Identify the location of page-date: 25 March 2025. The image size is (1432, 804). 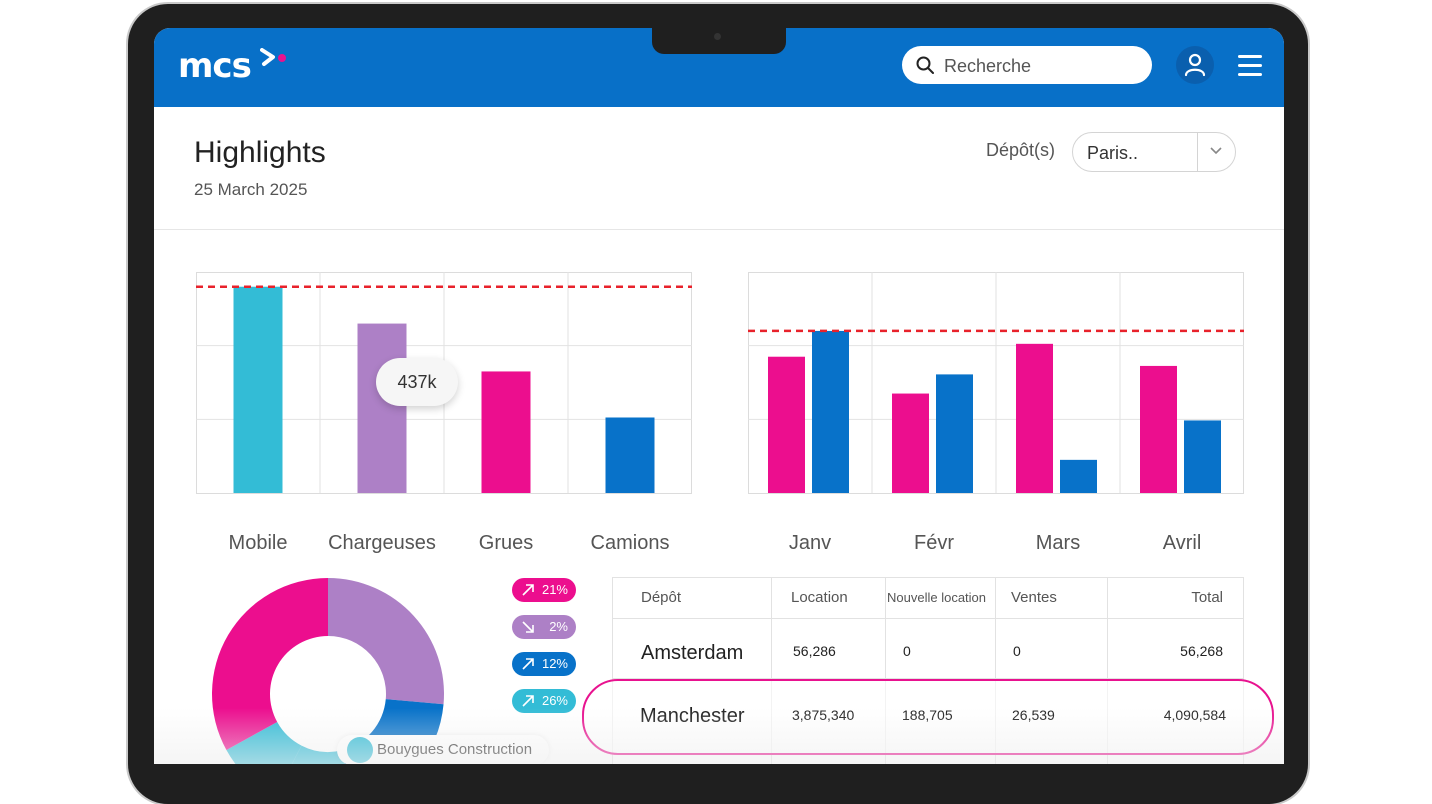
(251, 189).